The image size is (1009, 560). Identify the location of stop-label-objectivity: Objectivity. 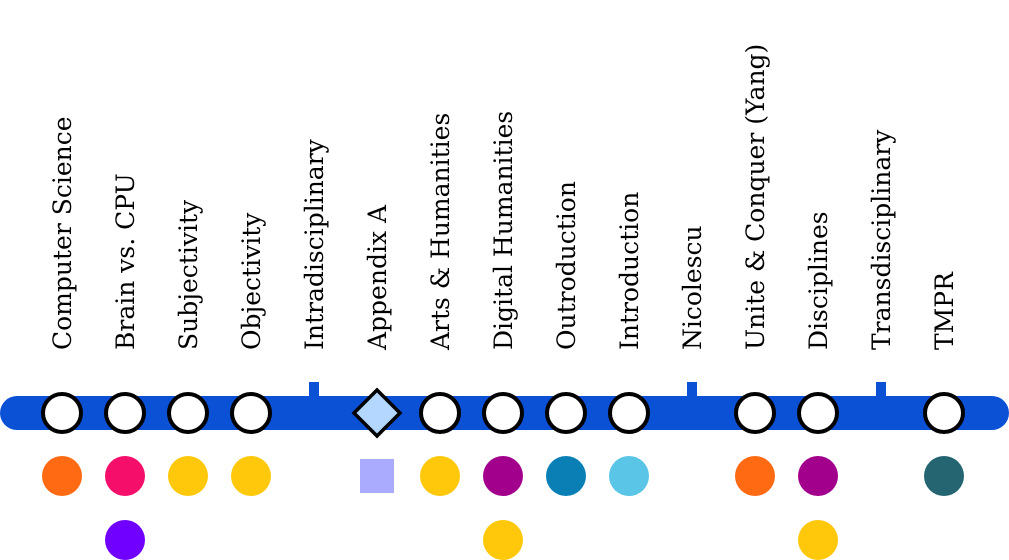
(251, 281).